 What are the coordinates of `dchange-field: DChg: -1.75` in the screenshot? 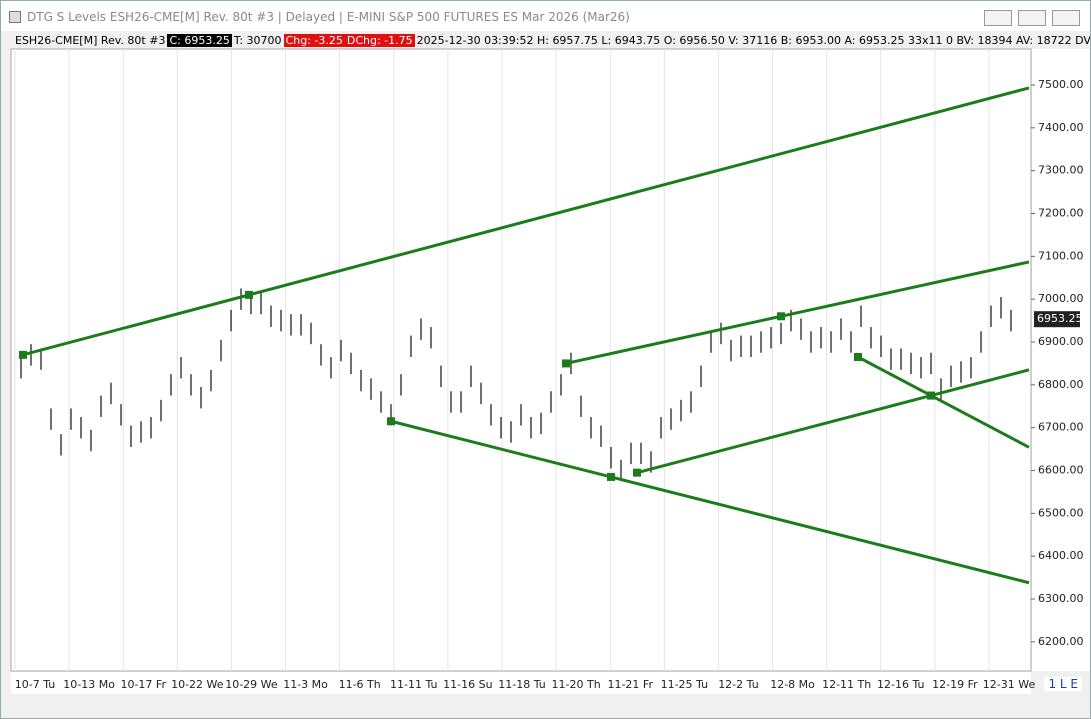 It's located at (379, 40).